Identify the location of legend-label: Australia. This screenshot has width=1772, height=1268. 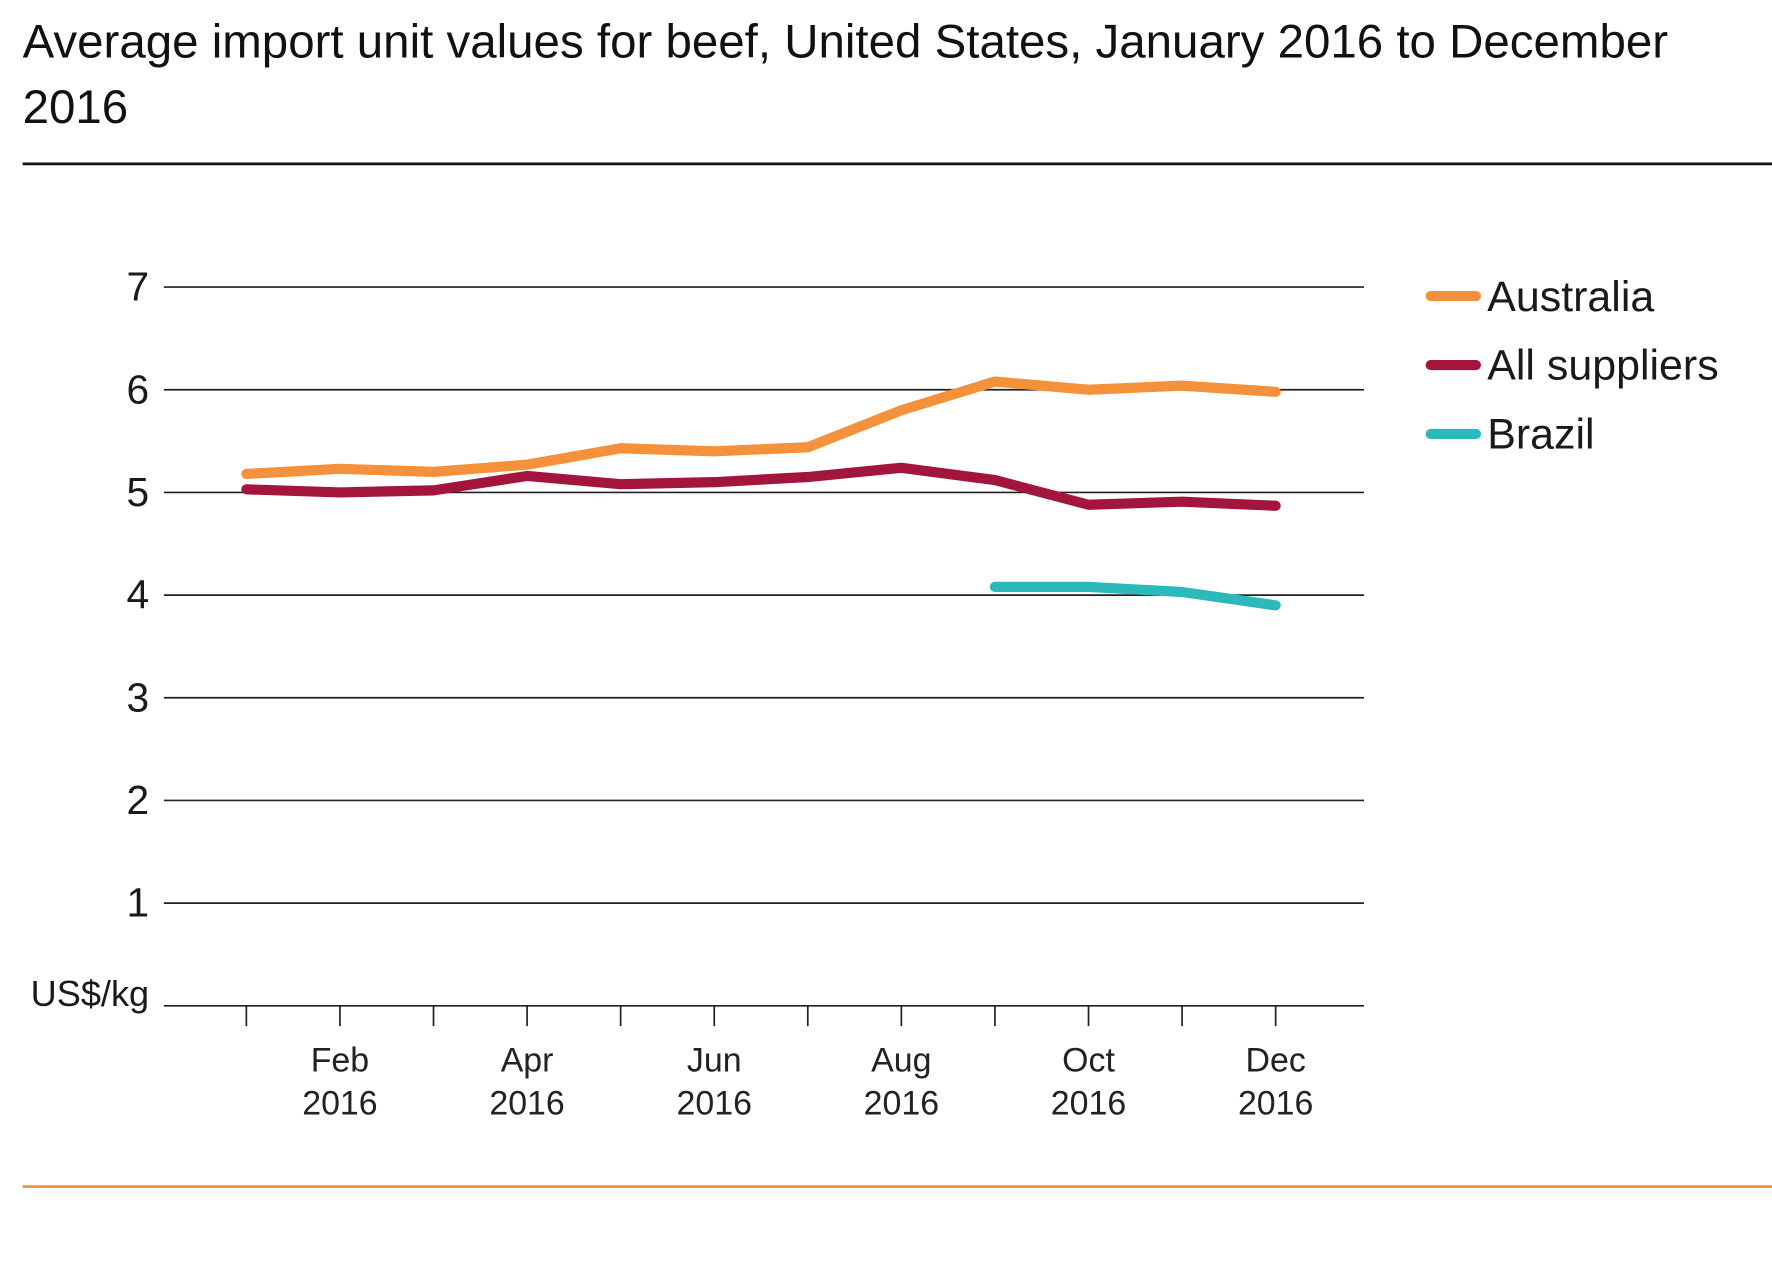
(1570, 297).